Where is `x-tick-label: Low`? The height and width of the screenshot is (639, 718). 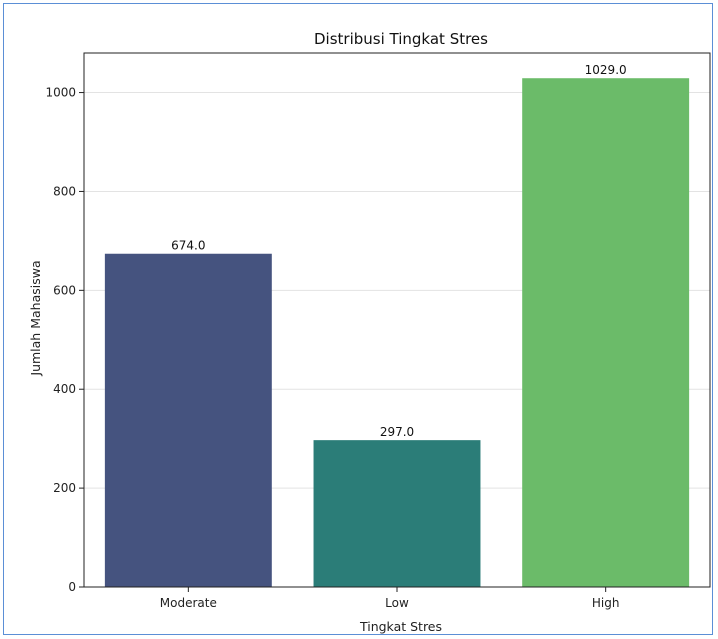
x-tick-label: Low is located at coordinates (397, 603).